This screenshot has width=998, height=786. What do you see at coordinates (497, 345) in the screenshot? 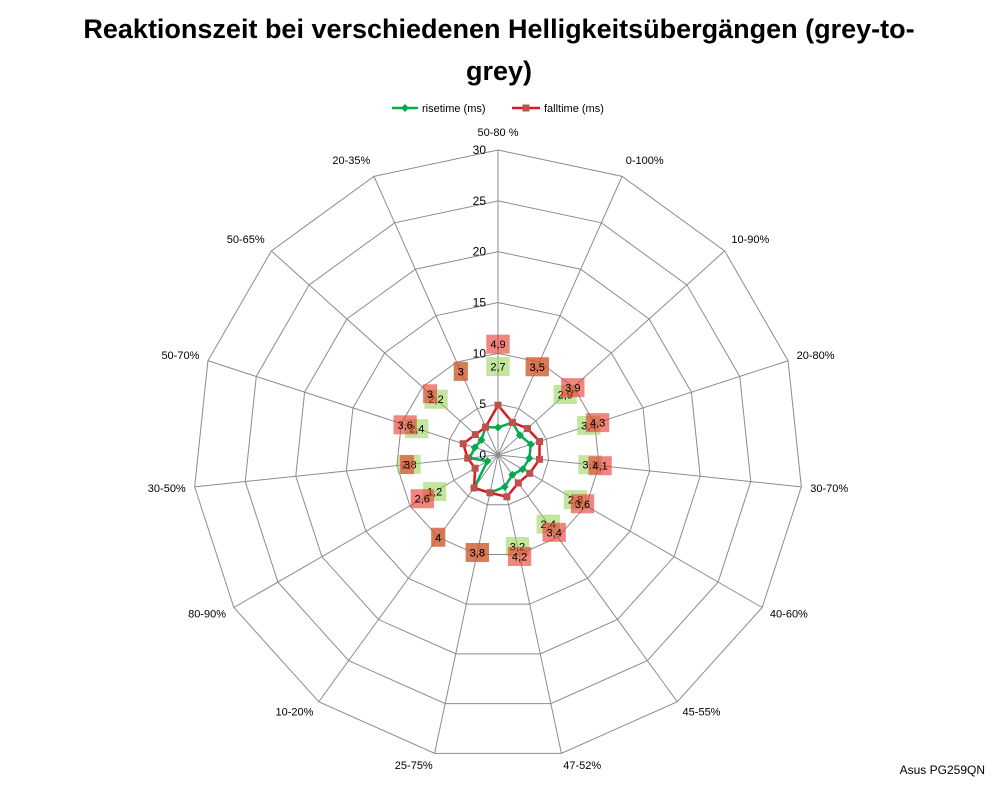
I see `falltime-value-label: 4,9` at bounding box center [497, 345].